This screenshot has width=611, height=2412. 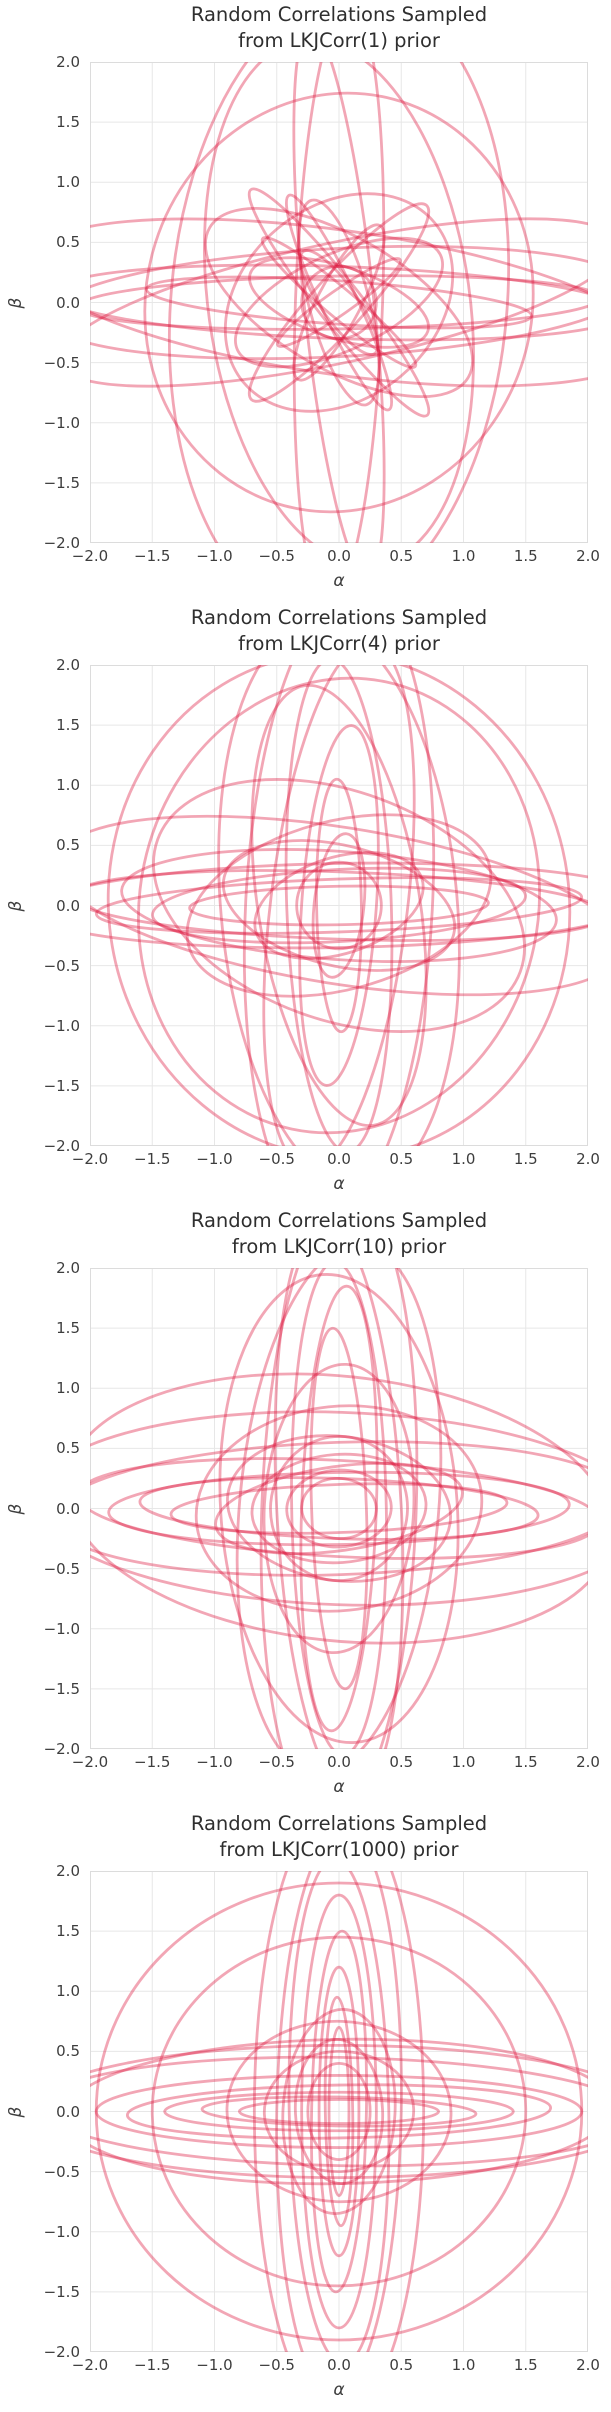 What do you see at coordinates (339, 2365) in the screenshot?
I see `x-tick-label: 0.0` at bounding box center [339, 2365].